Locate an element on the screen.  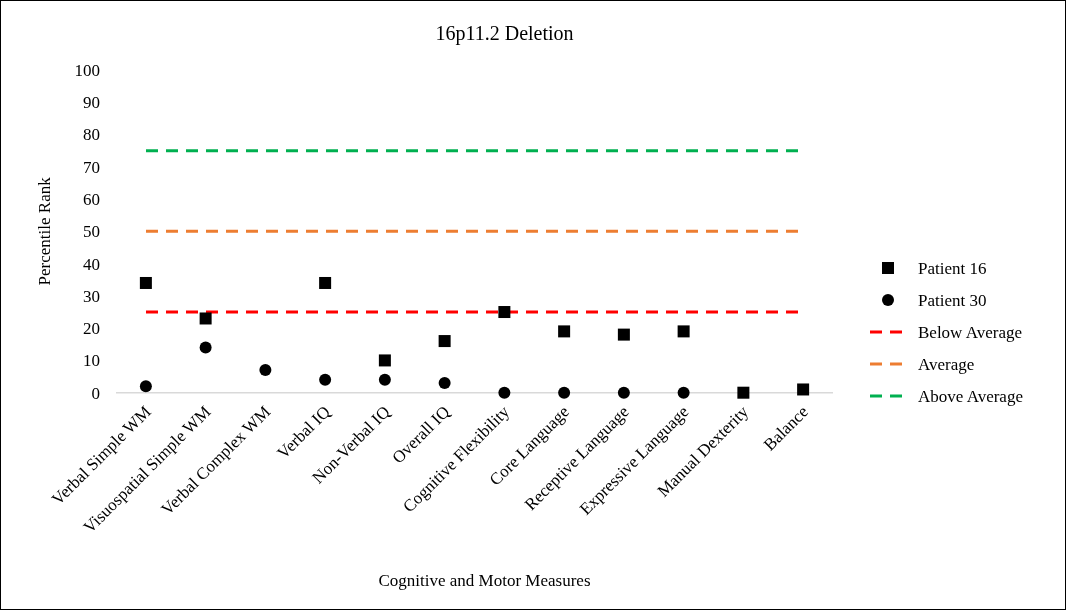
chart-title: 16p11.2 Deletion is located at coordinates (504, 33).